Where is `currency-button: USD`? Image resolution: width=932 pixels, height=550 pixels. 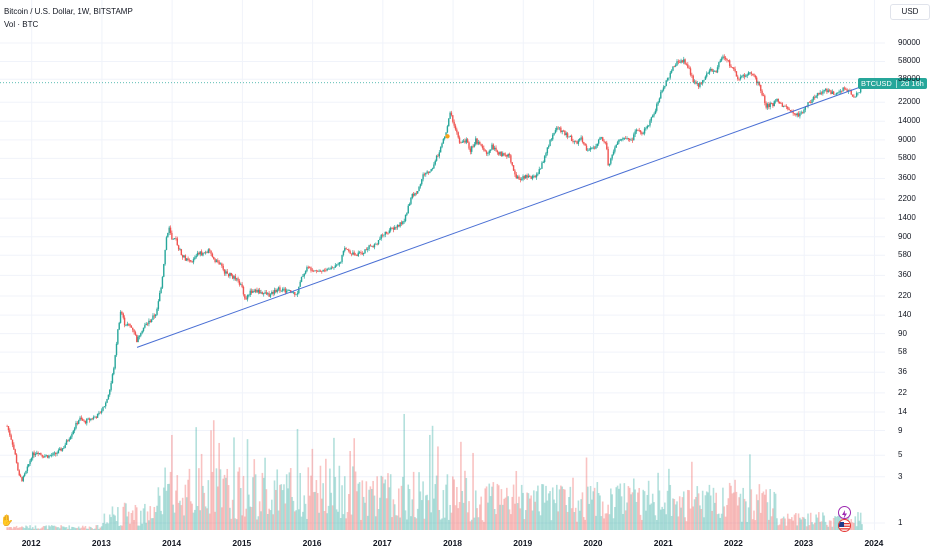 currency-button: USD is located at coordinates (910, 12).